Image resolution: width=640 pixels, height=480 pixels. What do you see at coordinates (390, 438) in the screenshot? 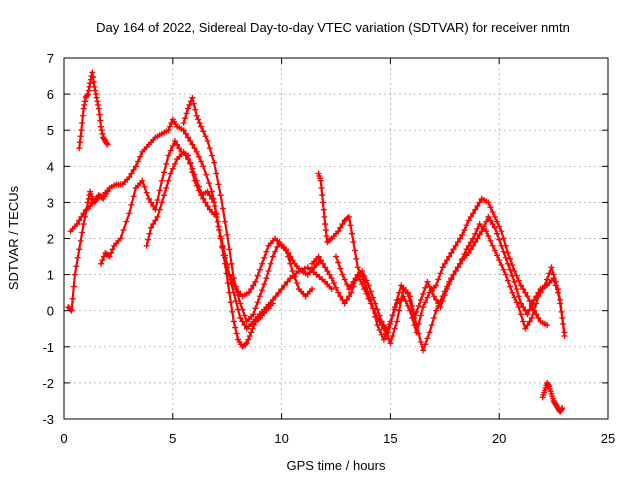
I see `x-tick-label: 15` at bounding box center [390, 438].